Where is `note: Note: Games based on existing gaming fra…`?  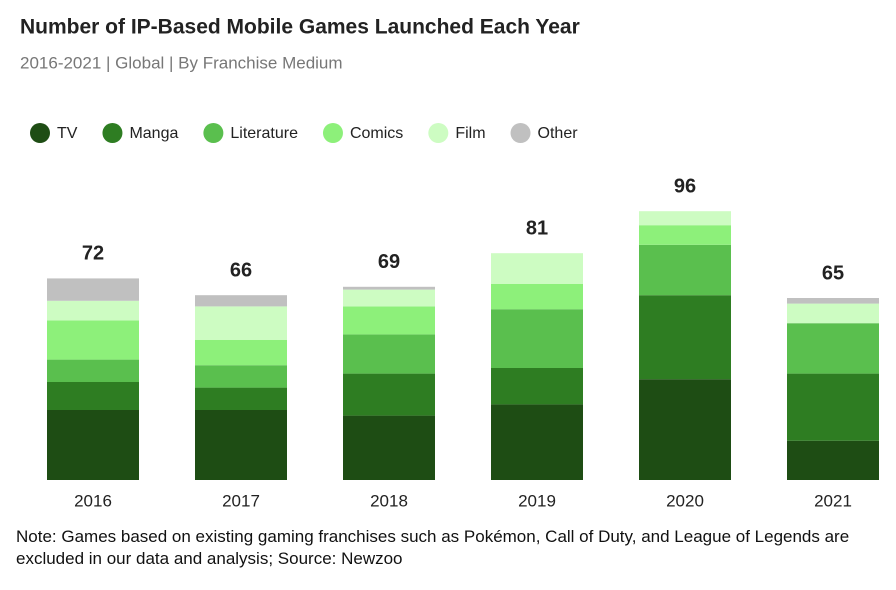
note: Note: Games based on existing gaming fra… is located at coordinates (433, 547).